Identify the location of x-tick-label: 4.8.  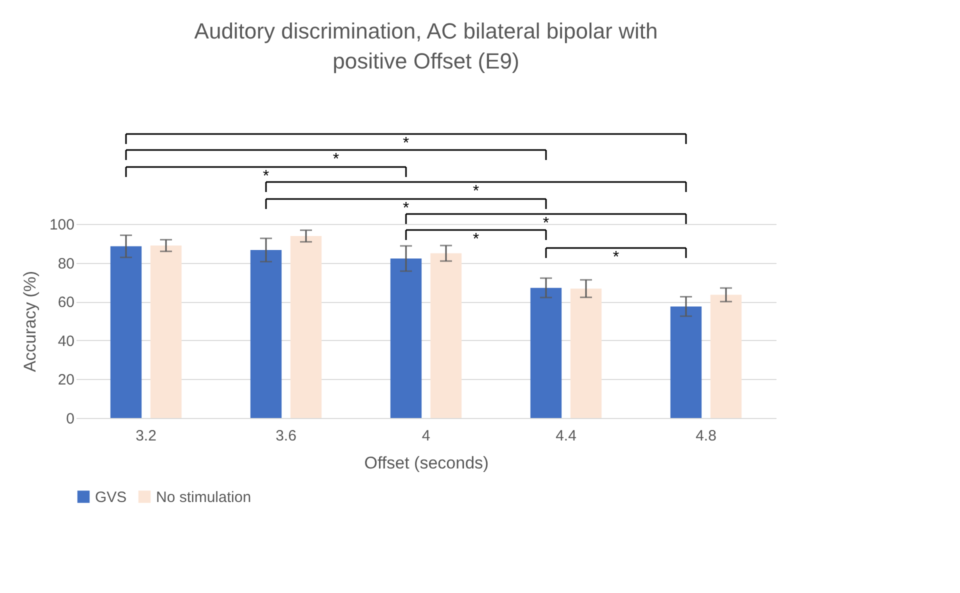
(706, 436).